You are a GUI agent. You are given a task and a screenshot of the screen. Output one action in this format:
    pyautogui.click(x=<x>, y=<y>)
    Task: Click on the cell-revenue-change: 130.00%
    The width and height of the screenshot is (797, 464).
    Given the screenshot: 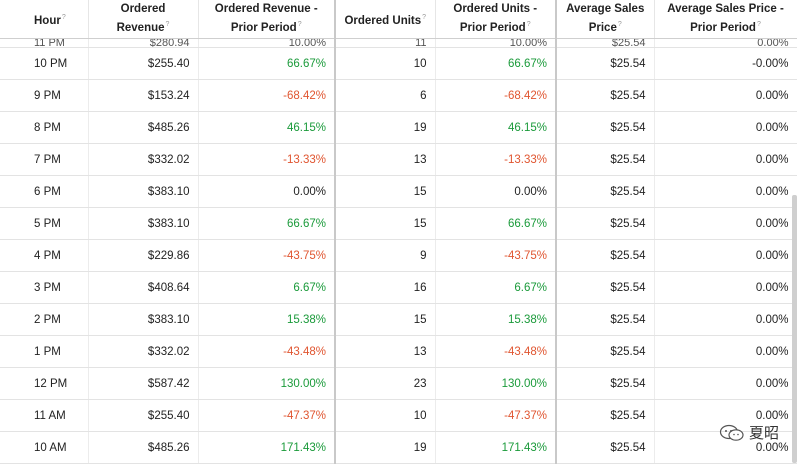 What is the action you would take?
    pyautogui.click(x=267, y=383)
    